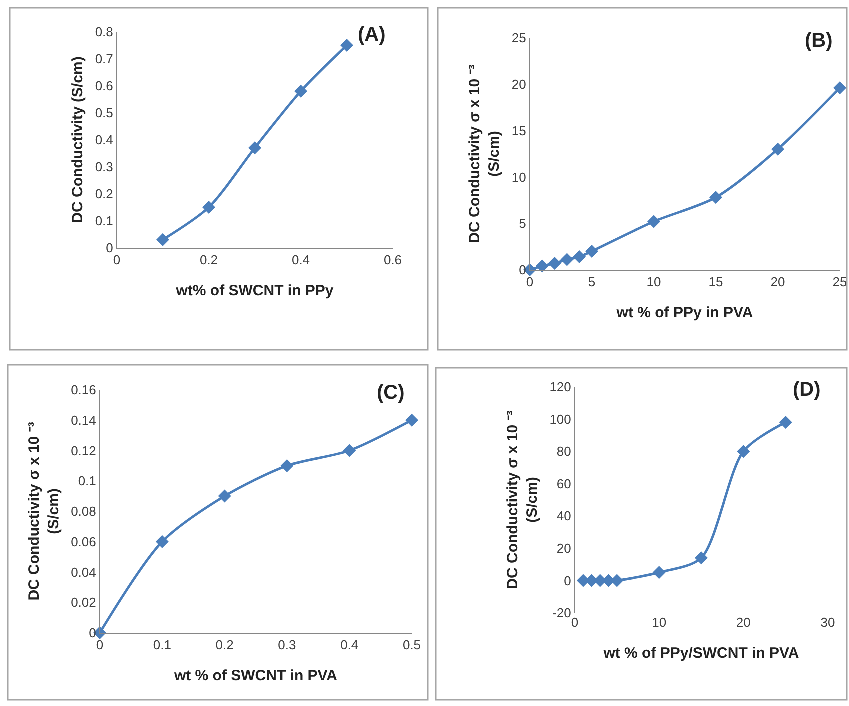  I want to click on x-axis-title: wt % of PPy/SWCNT in PVA, so click(701, 653).